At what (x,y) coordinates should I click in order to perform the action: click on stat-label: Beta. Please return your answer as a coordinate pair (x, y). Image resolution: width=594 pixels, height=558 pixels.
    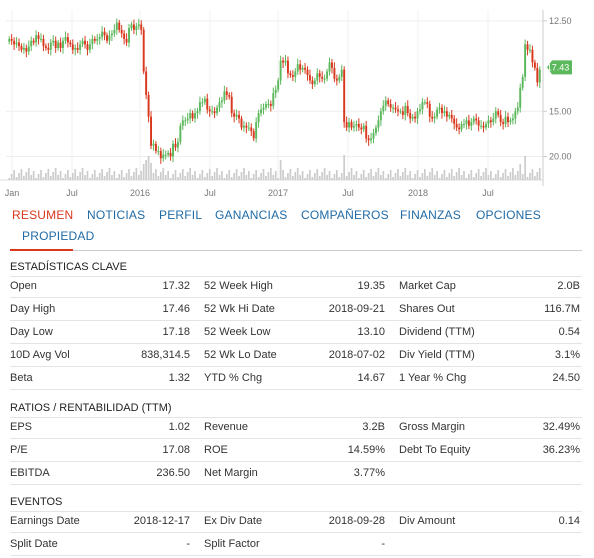
    Looking at the image, I should click on (21, 378).